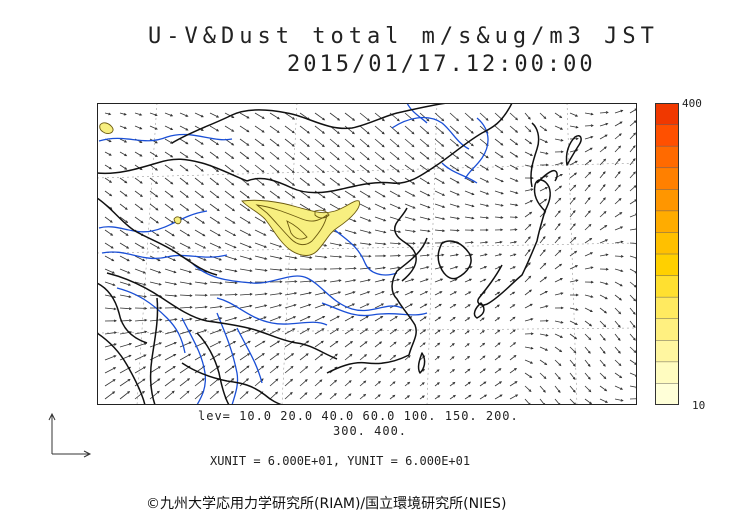 This screenshot has width=752, height=532. Describe the element at coordinates (289, 254) in the screenshot. I see `graticule-line` at that location.